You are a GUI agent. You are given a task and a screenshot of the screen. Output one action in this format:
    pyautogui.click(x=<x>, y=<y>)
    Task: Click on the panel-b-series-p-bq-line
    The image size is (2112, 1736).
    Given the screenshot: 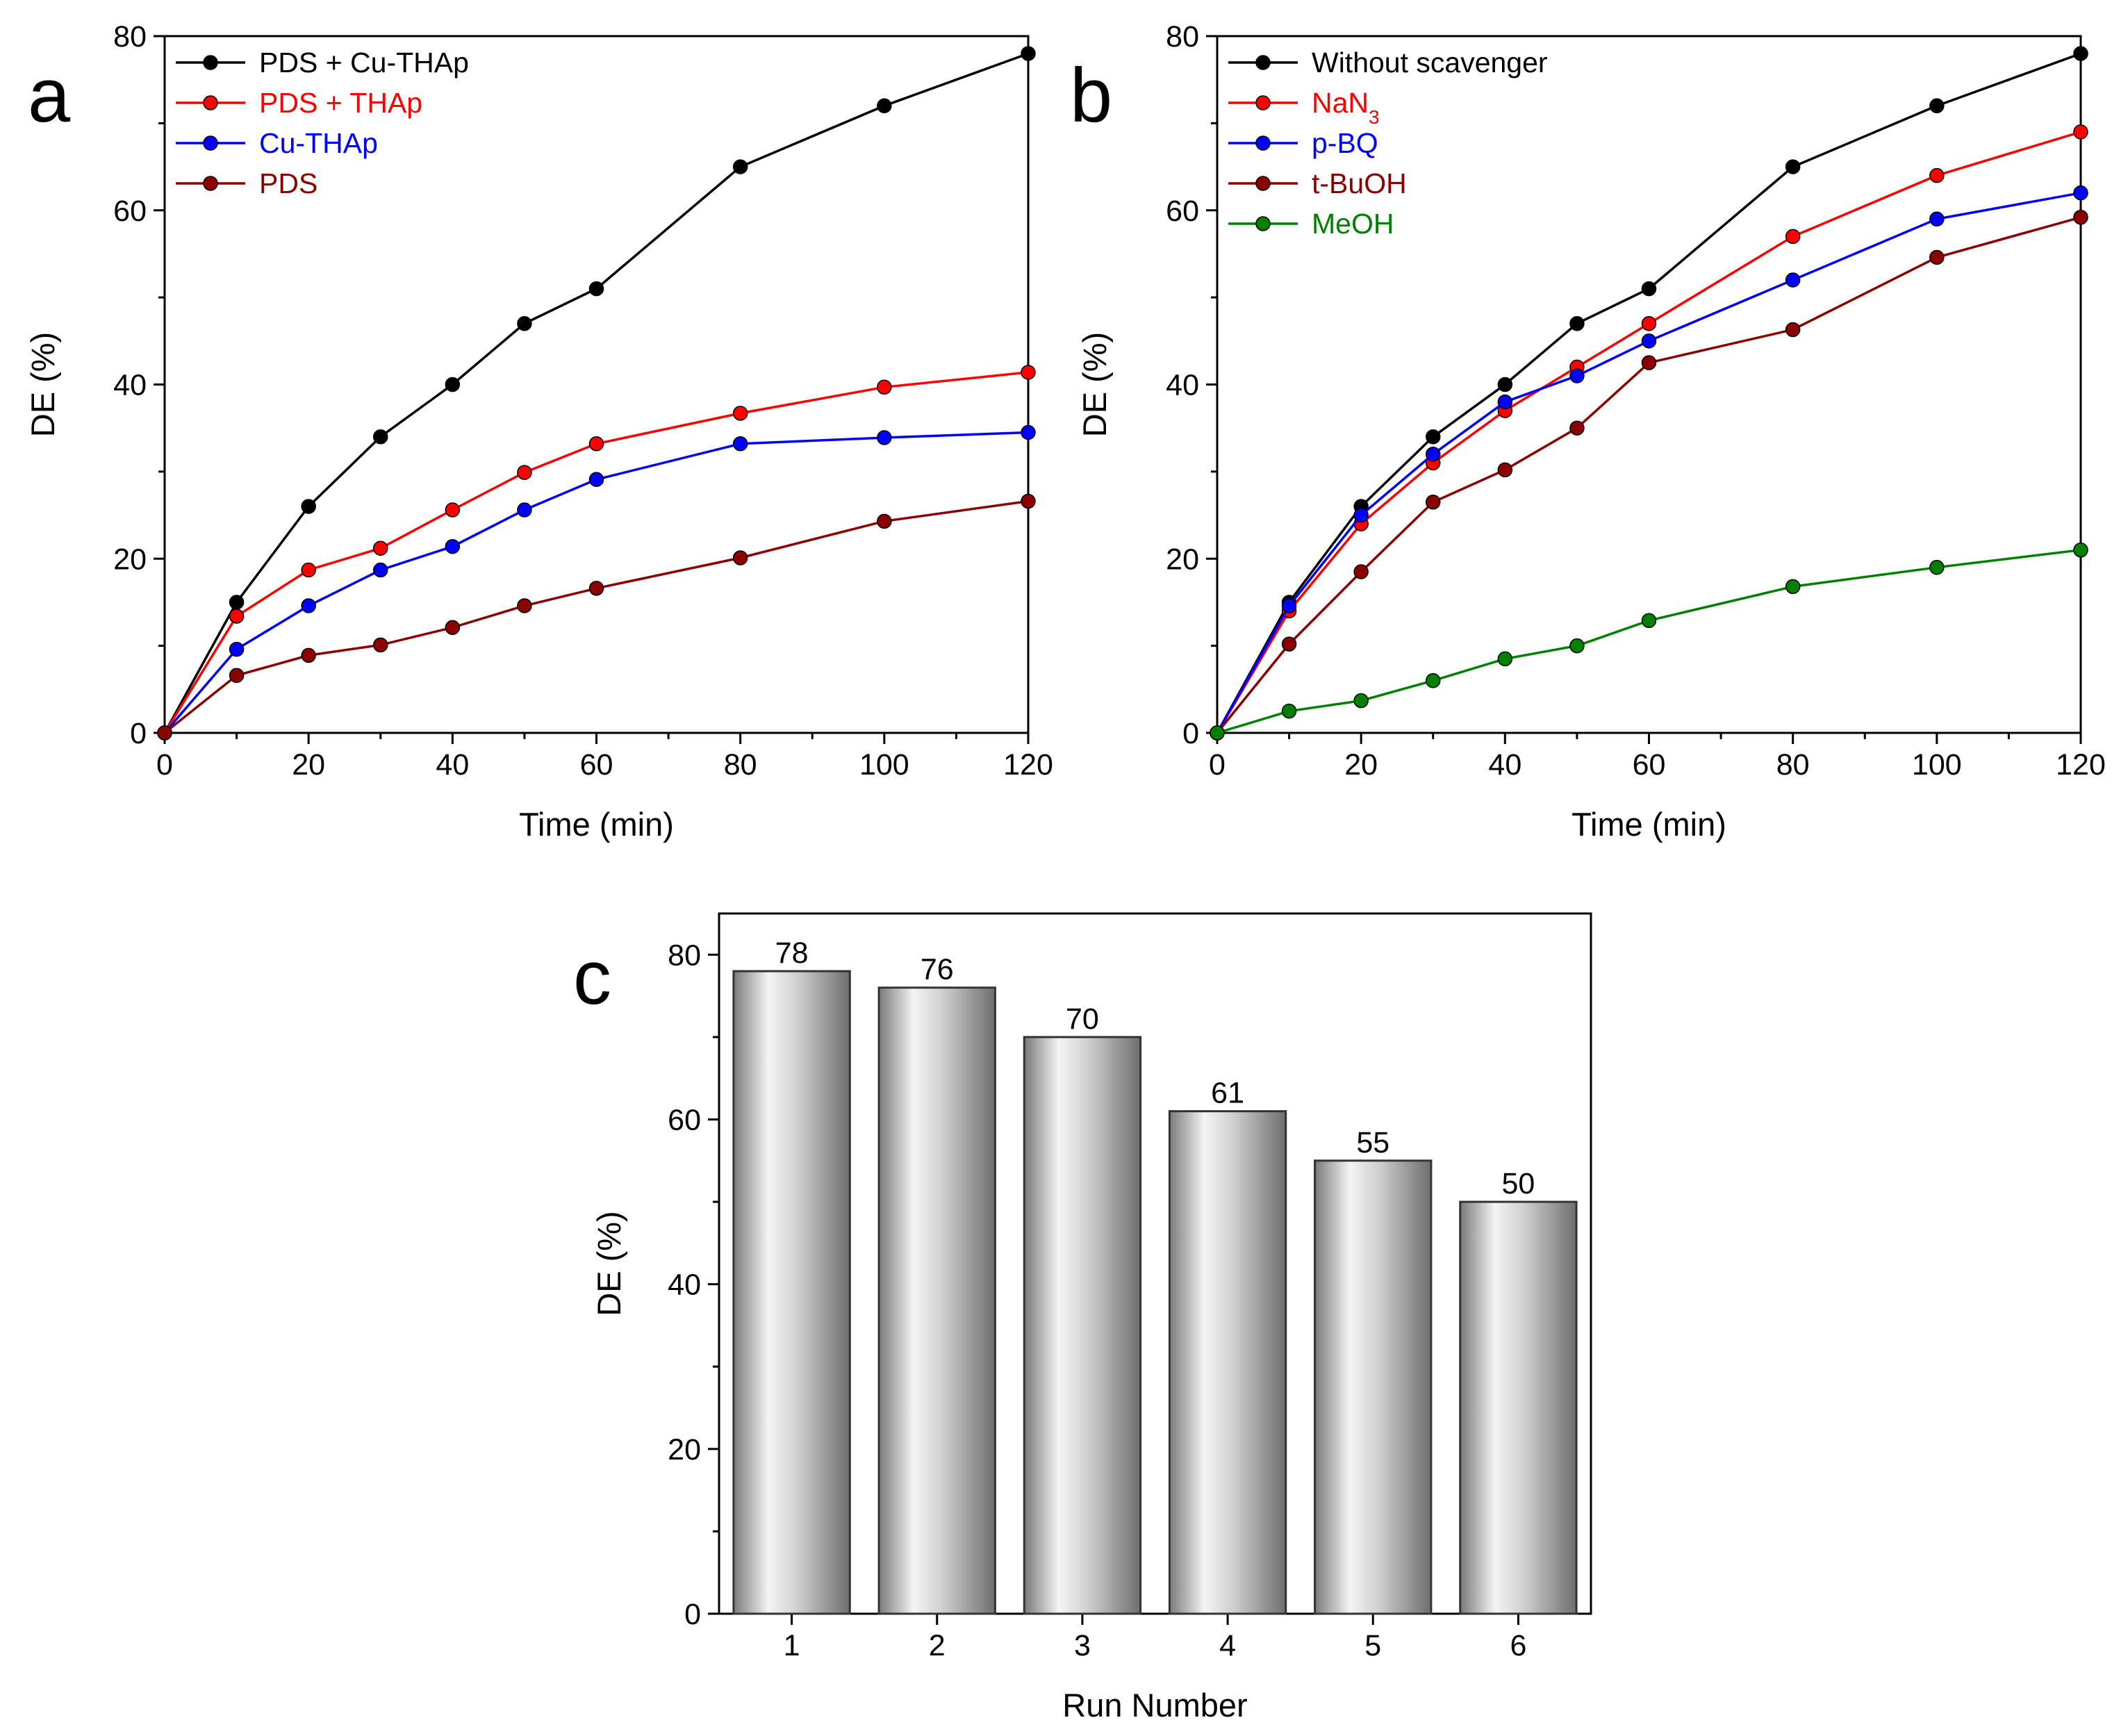 What is the action you would take?
    pyautogui.click(x=1648, y=462)
    